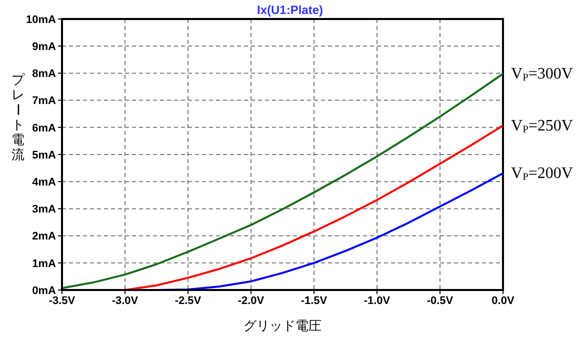 The height and width of the screenshot is (338, 580). Describe the element at coordinates (503, 300) in the screenshot. I see `x-tick-label: 0.0V` at that location.